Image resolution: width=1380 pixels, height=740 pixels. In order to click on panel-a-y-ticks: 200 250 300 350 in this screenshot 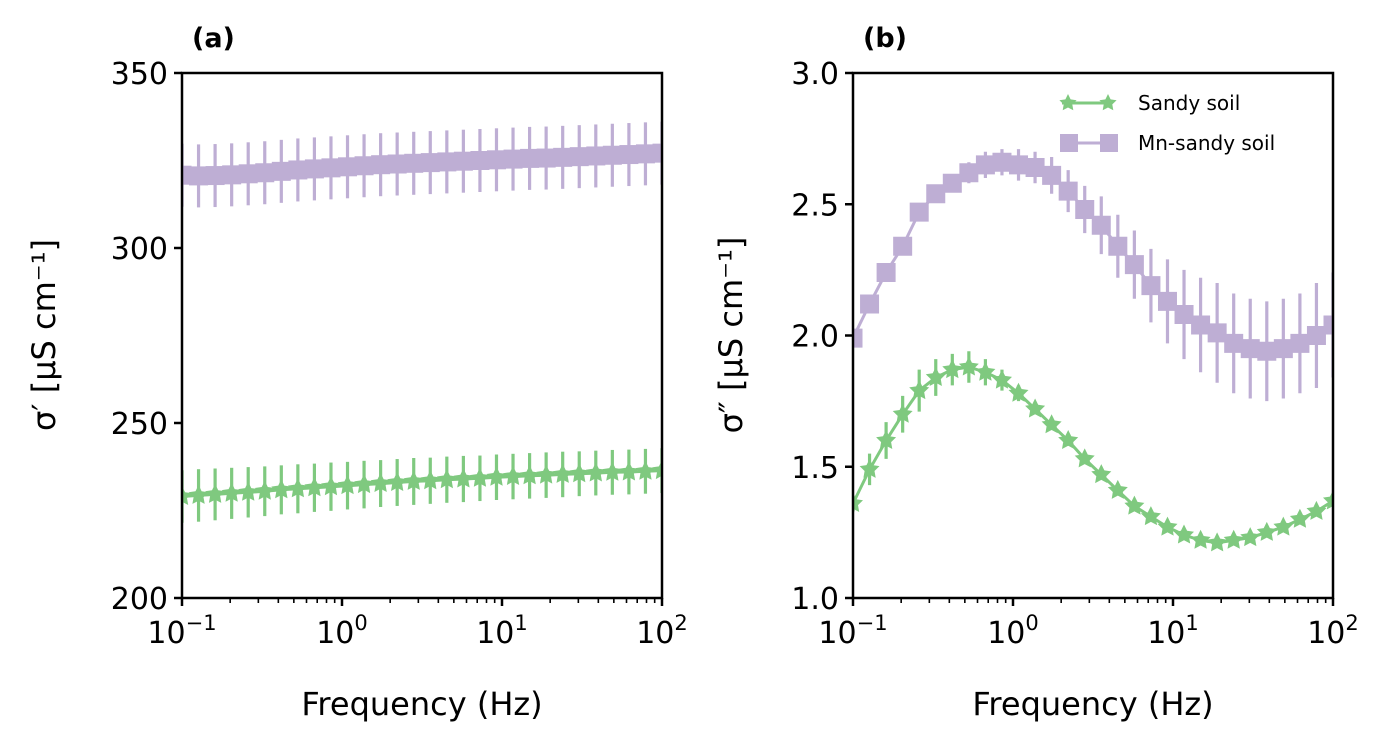, I will do `click(146, 337)`.